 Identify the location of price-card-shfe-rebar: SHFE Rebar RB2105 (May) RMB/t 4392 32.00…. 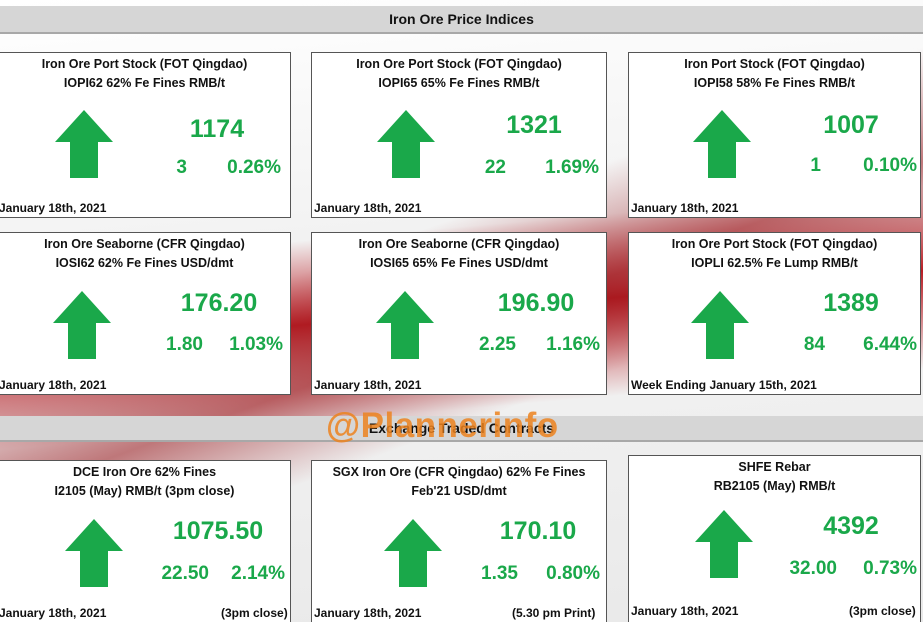
(774, 538).